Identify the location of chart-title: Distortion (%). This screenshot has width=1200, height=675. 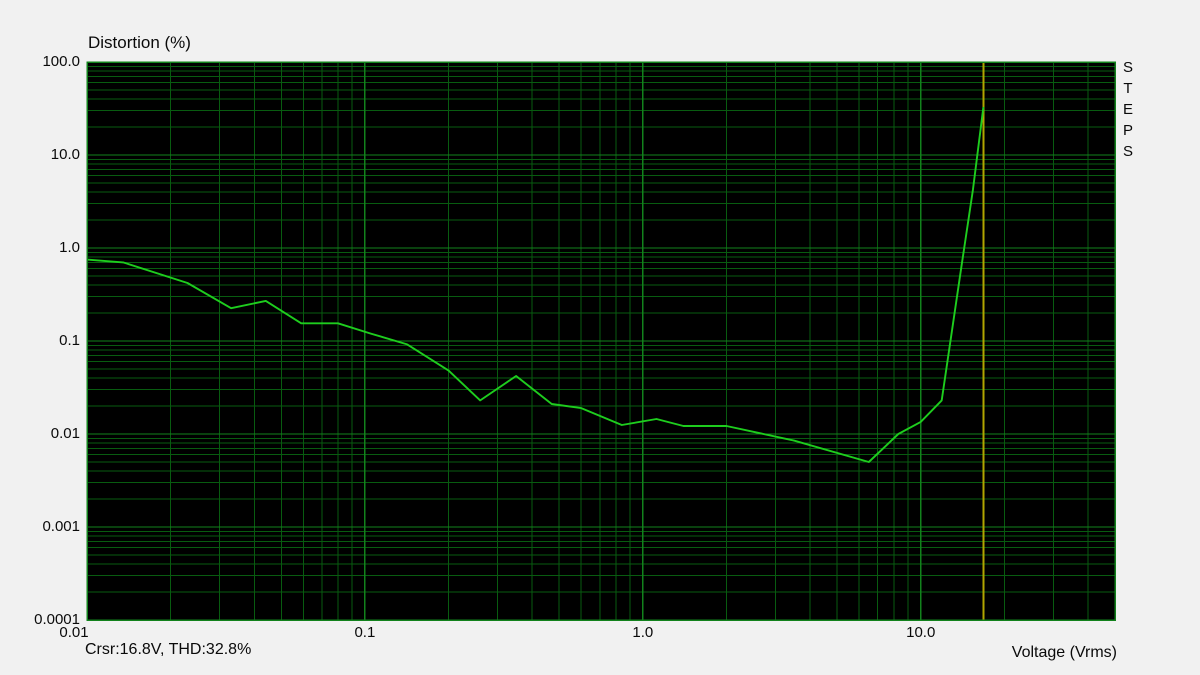
(139, 42).